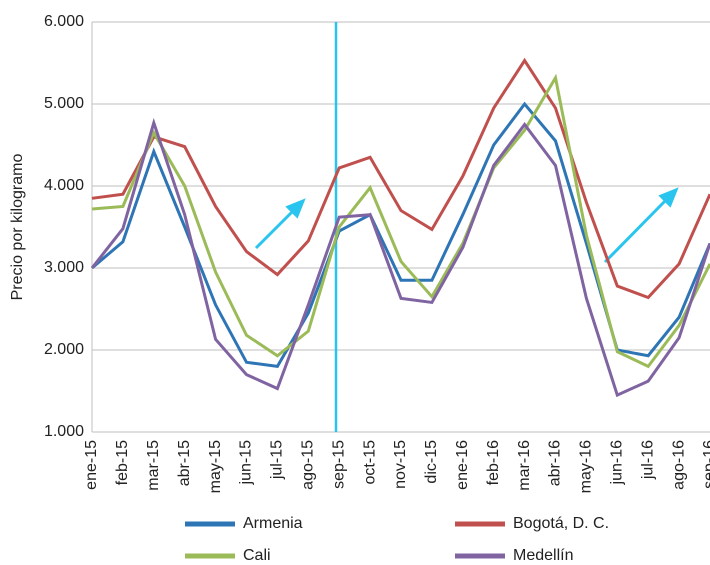 The image size is (710, 565). Describe the element at coordinates (64, 349) in the screenshot. I see `y-tick-label: 2.000` at that location.